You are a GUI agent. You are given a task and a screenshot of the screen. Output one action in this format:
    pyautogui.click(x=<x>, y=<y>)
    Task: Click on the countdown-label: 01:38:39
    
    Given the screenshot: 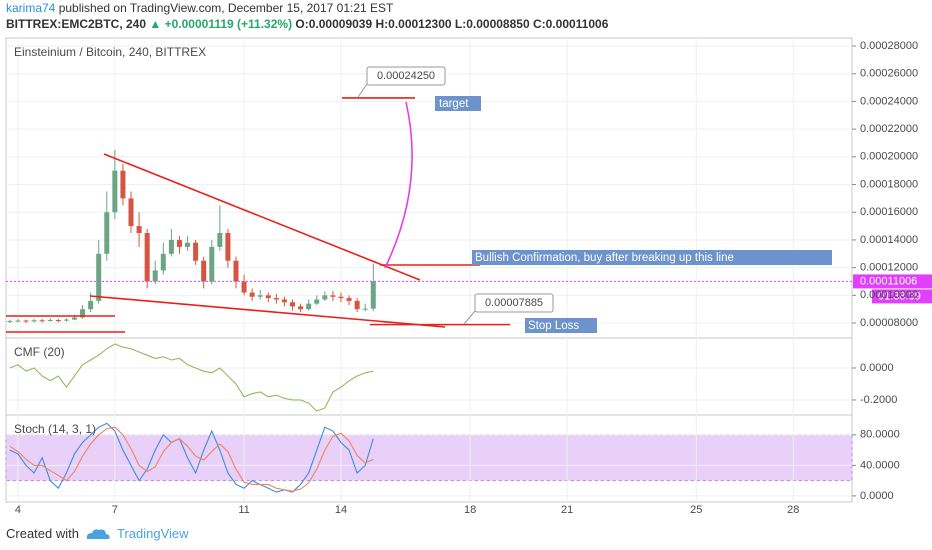 What is the action you would take?
    pyautogui.click(x=899, y=296)
    